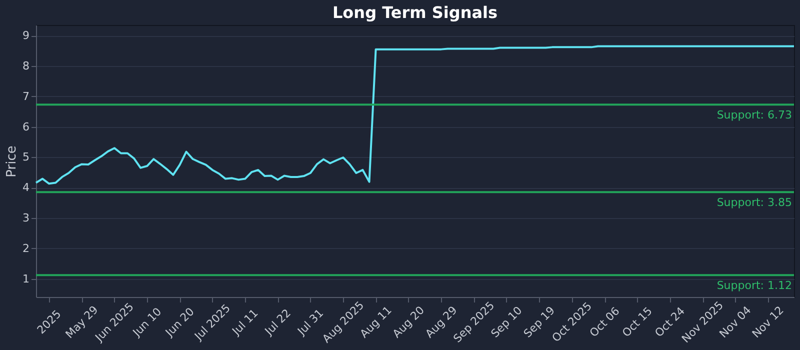 Image resolution: width=800 pixels, height=350 pixels. What do you see at coordinates (26, 96) in the screenshot?
I see `y-tick-label: 7` at bounding box center [26, 96].